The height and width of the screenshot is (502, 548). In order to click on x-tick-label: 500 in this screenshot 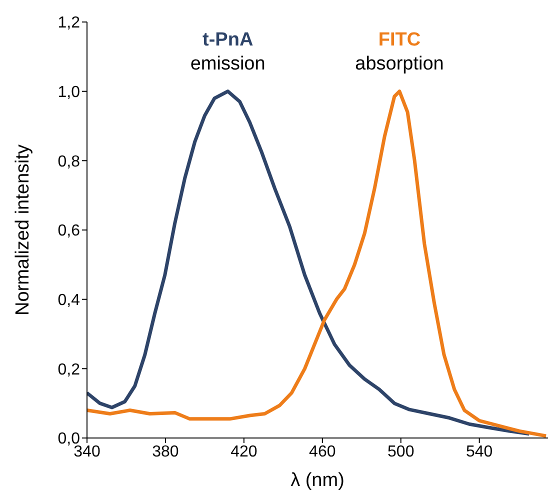, I will do `click(401, 451)`.